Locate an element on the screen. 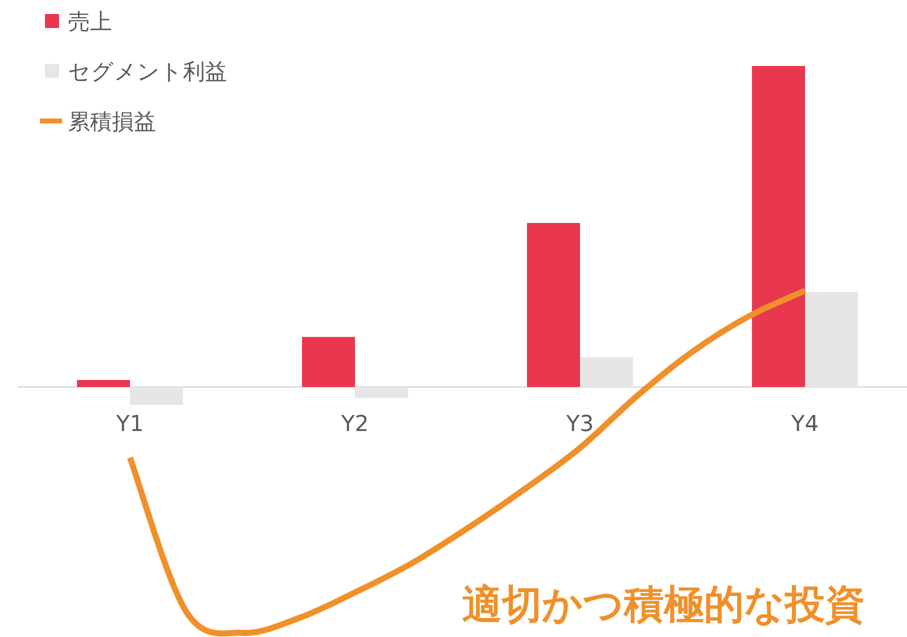 The width and height of the screenshot is (907, 637). x-tick-label: Y2 is located at coordinates (354, 424).